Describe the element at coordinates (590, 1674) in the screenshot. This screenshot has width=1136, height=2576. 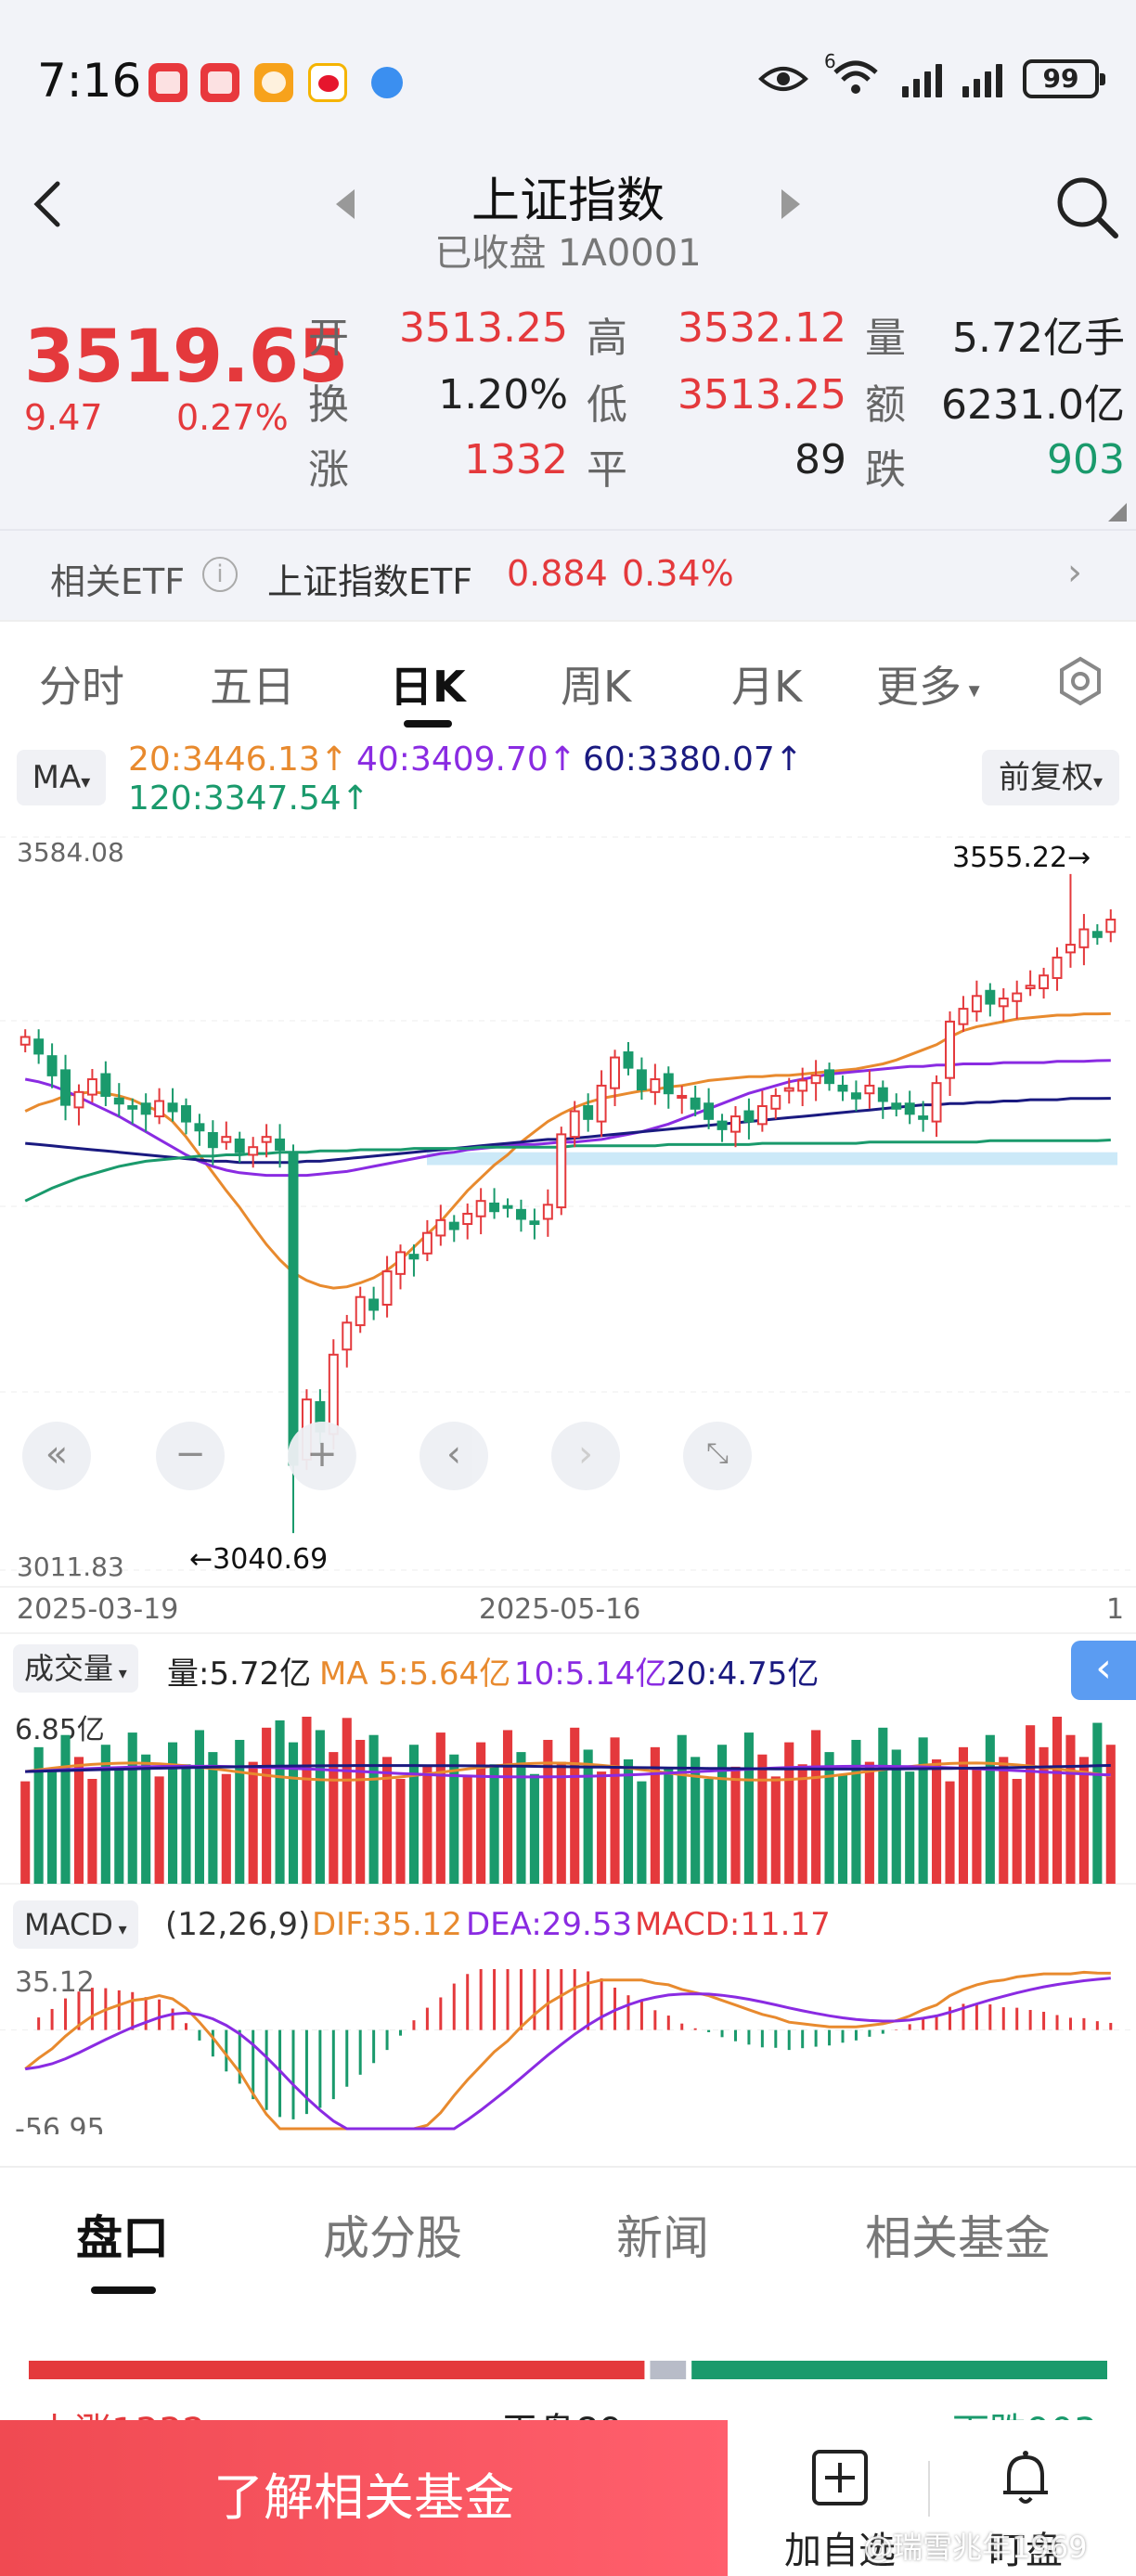
I see `volume-ma10: 10:5.14亿` at that location.